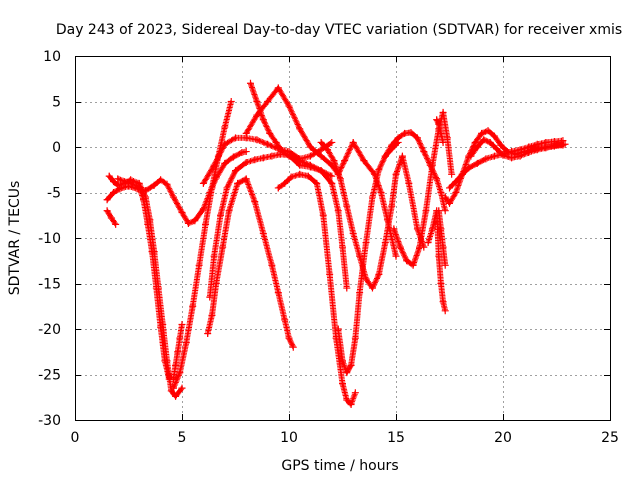 This screenshot has height=480, width=640. I want to click on series-arc3, so click(143, 279).